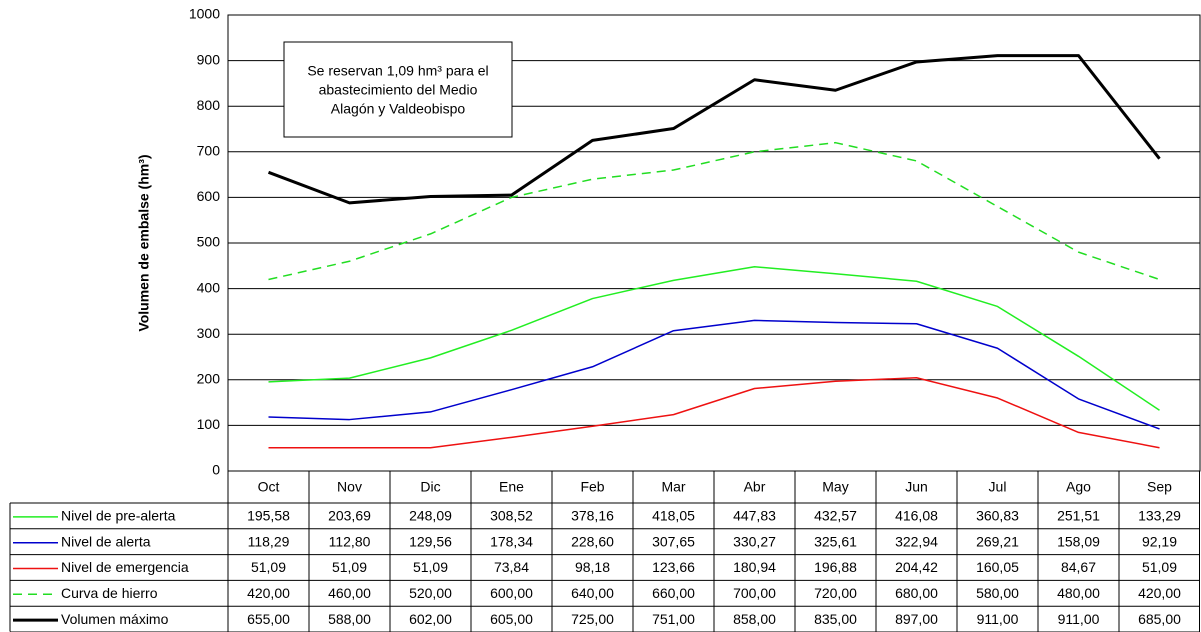  What do you see at coordinates (592, 516) in the screenshot?
I see `table-value: 378,16` at bounding box center [592, 516].